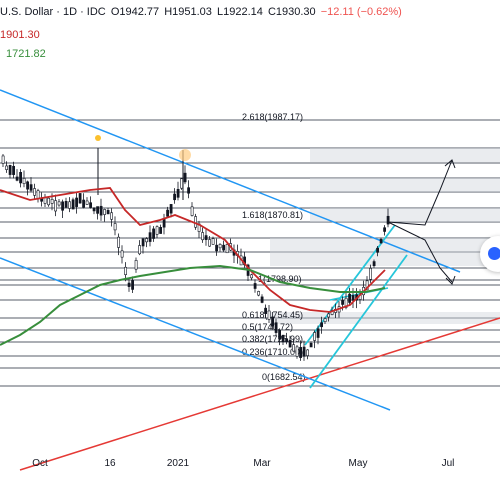 The width and height of the screenshot is (500, 500). Describe the element at coordinates (361, 12) in the screenshot. I see `change-value: −12.11 (−0.62%)` at that location.